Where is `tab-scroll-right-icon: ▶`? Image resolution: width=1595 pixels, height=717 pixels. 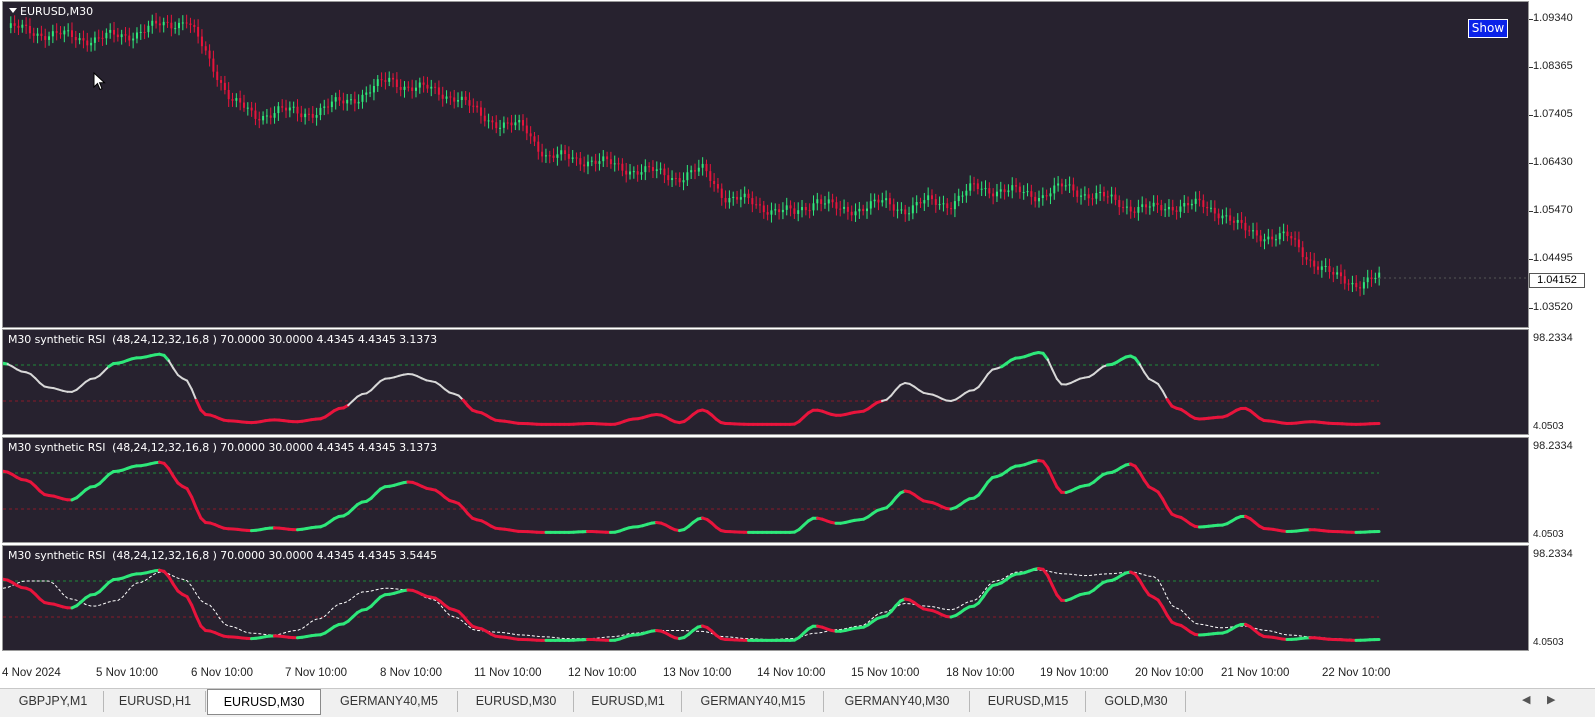
tab-scroll-right-icon: ▶ is located at coordinates (1551, 699).